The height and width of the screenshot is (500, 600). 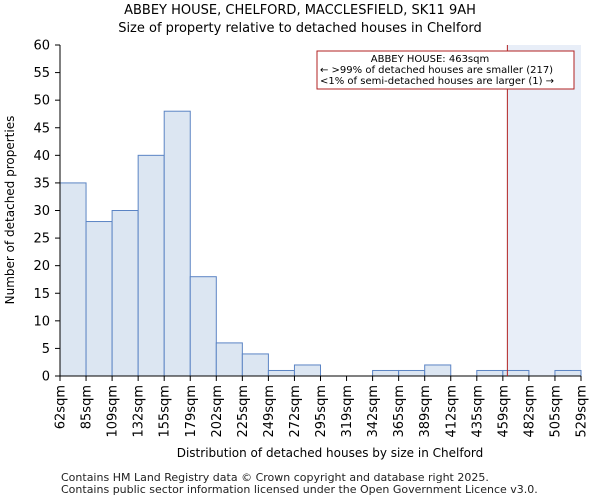 I want to click on x-tick-label: 62sqm, so click(x=61, y=407).